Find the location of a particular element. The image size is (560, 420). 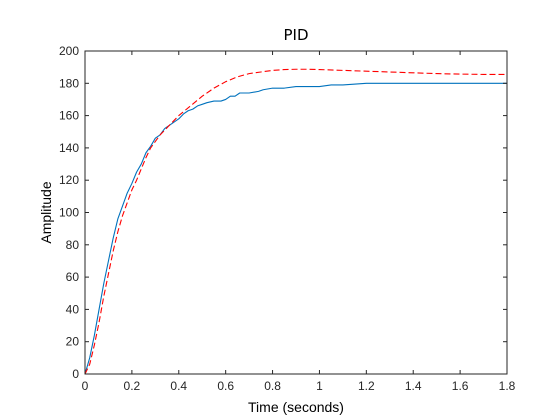

x-tick-label: 0.8 is located at coordinates (272, 386).